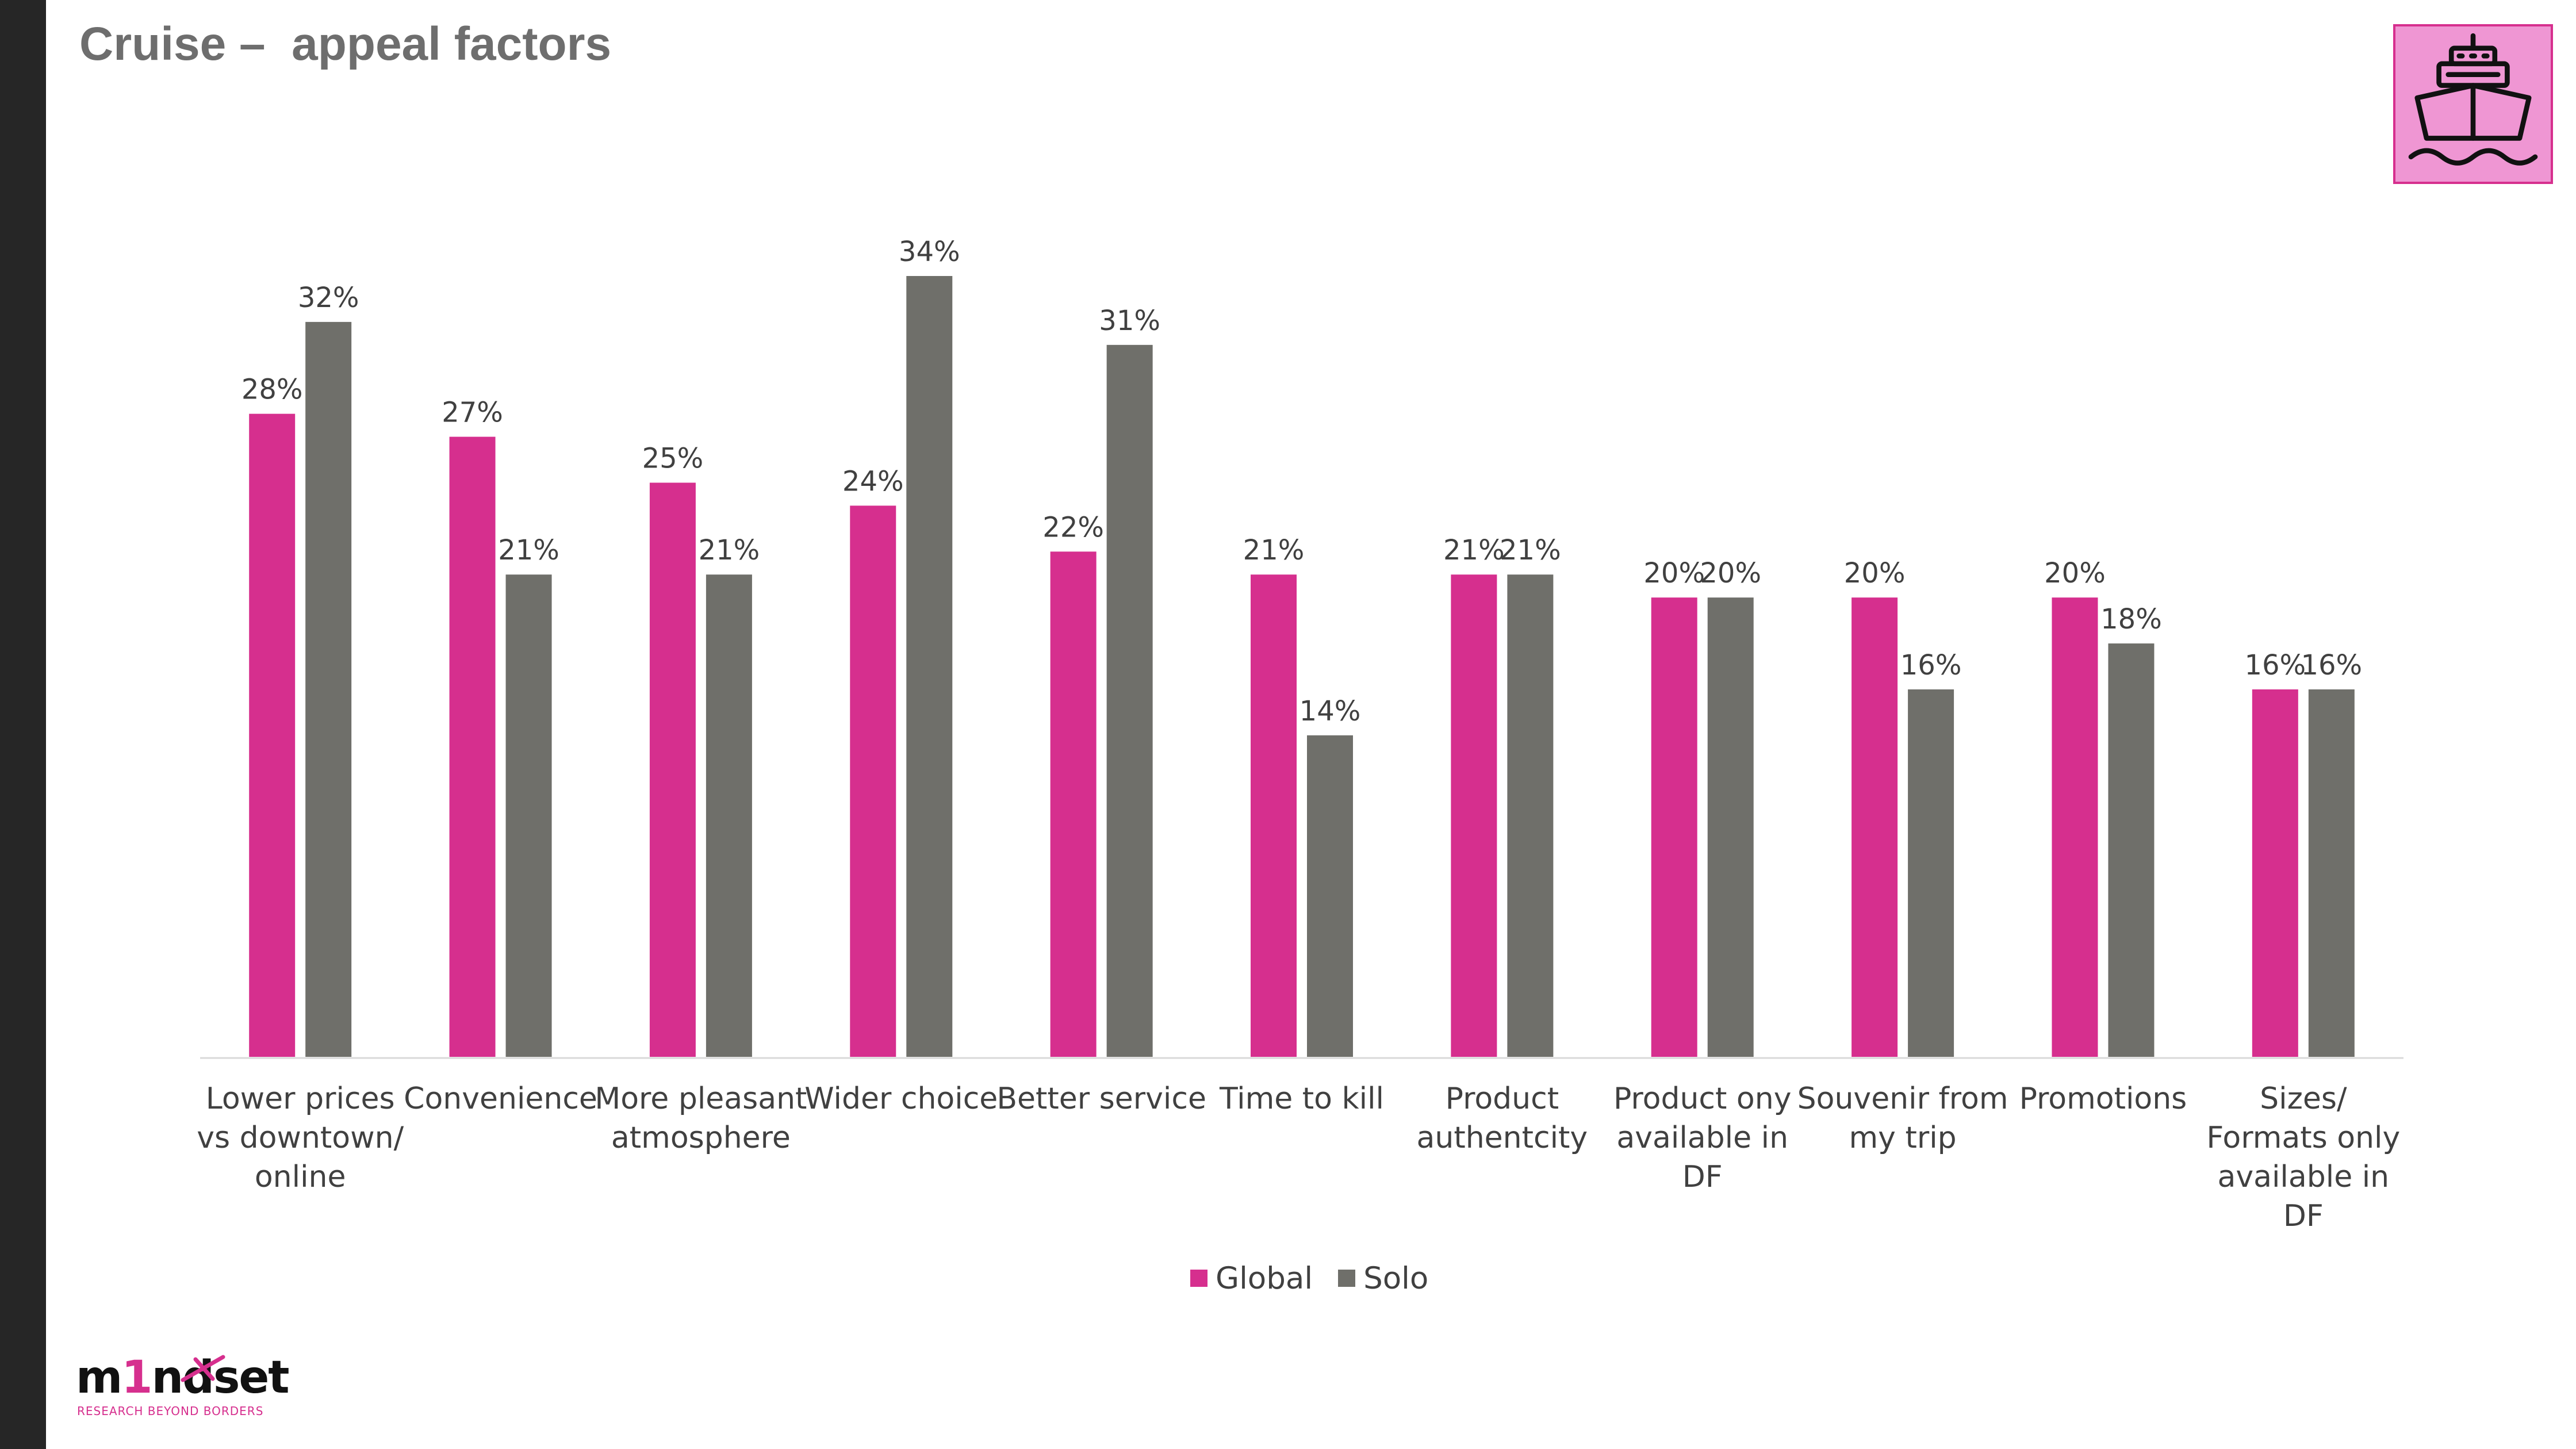 The width and height of the screenshot is (2576, 1449). Describe the element at coordinates (500, 1099) in the screenshot. I see `category-label: Convenience` at that location.